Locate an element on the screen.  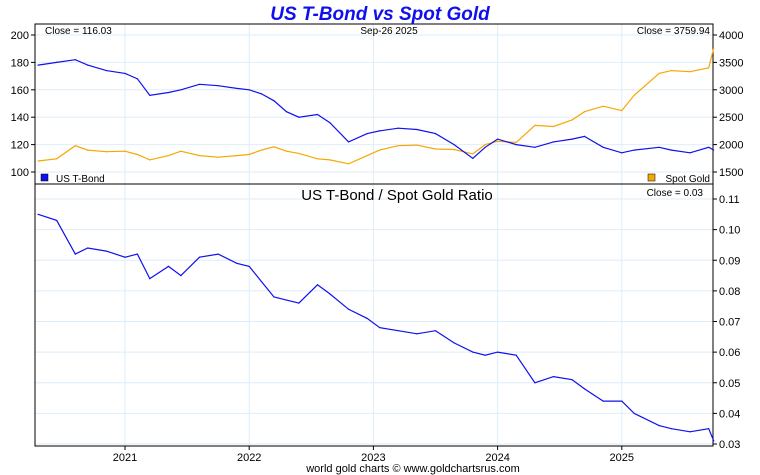
x-tick-label: 2021 is located at coordinates (125, 458).